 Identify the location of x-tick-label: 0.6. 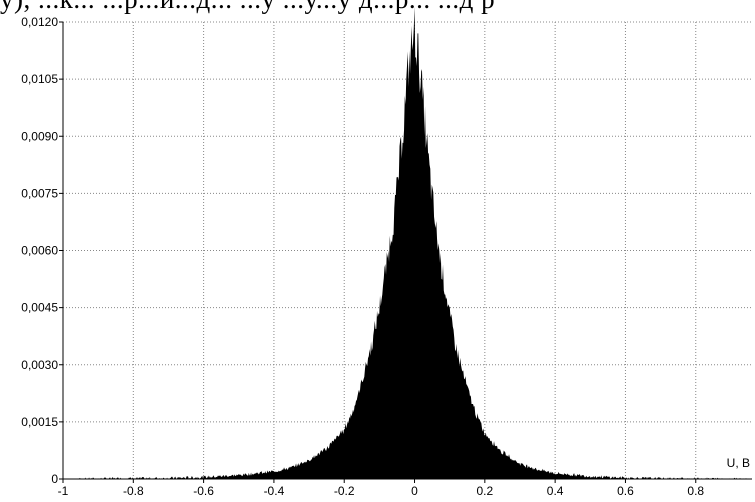
(625, 491).